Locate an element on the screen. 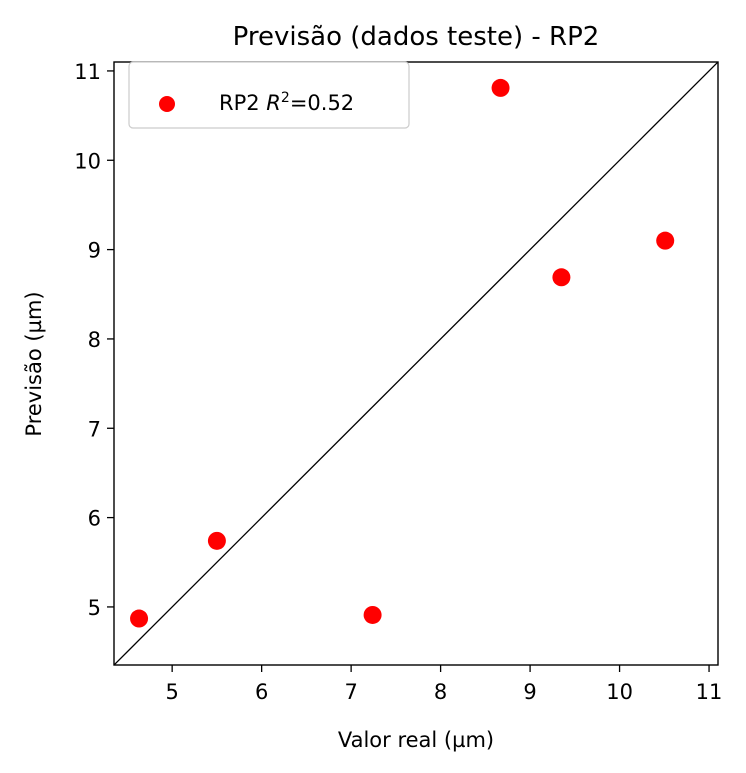  x-tick-label: 10 is located at coordinates (619, 692).